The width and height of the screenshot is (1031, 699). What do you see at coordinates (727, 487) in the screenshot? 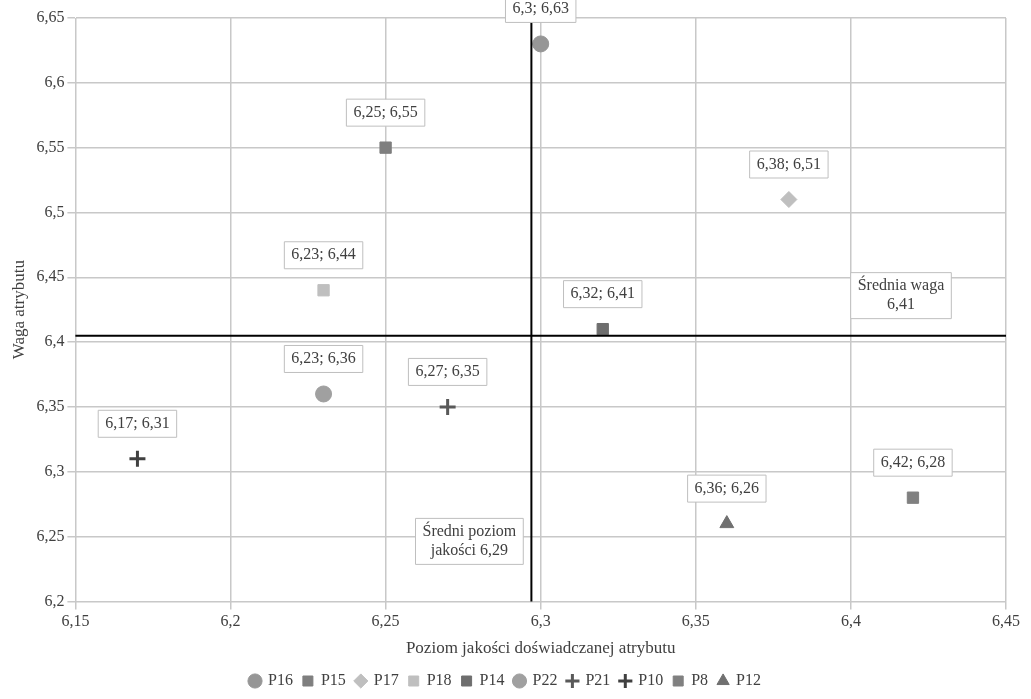
I see `data-label: 6,36; 6,26` at bounding box center [727, 487].